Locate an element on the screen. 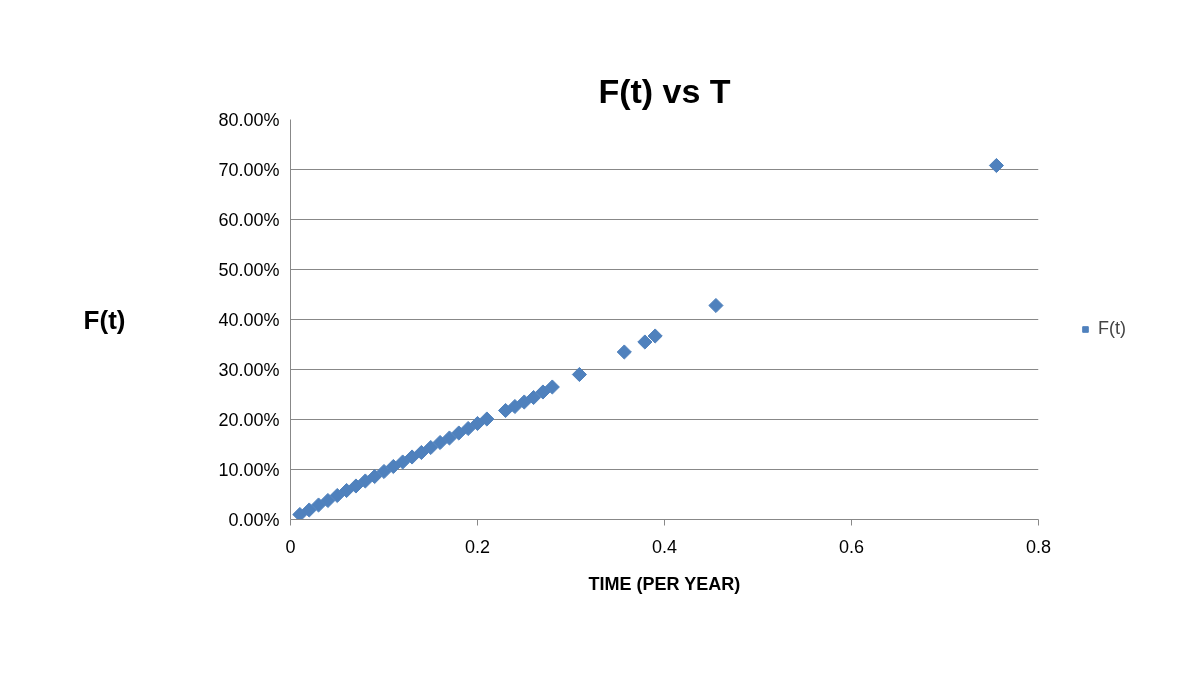 The image size is (1180, 680). x-tick-label: 0.6 is located at coordinates (851, 546).